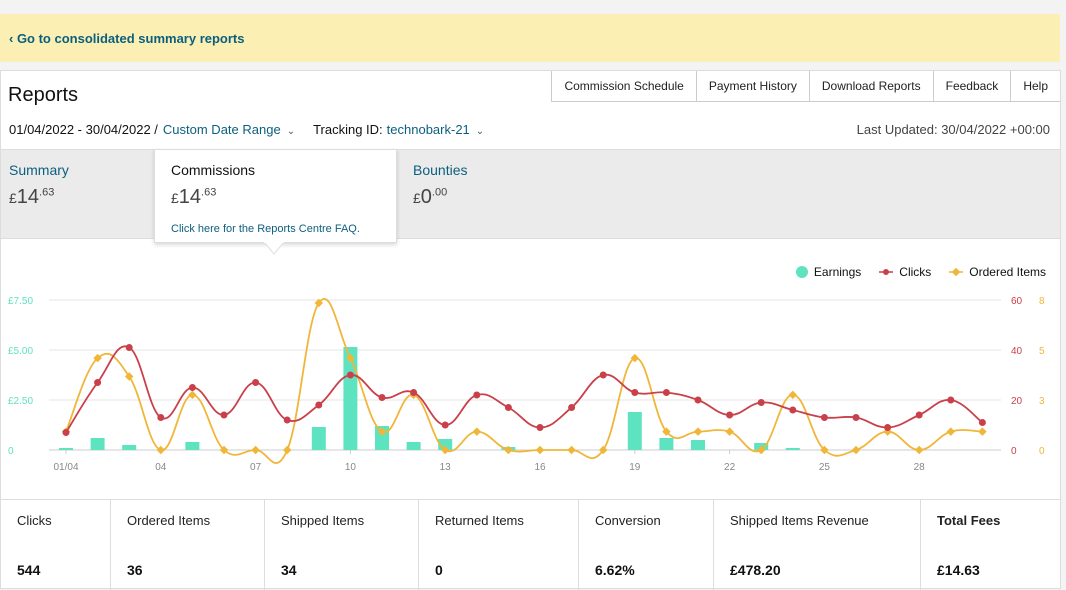  What do you see at coordinates (905, 272) in the screenshot?
I see `legend-clicks: Clicks` at bounding box center [905, 272].